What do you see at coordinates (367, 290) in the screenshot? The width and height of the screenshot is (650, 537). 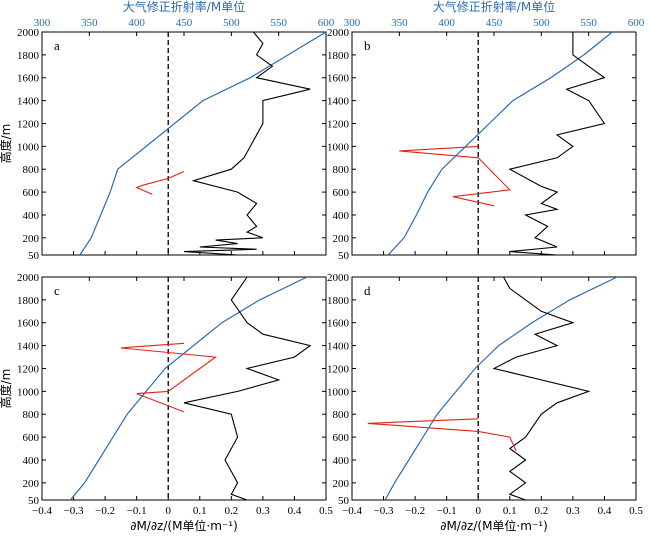 I see `panel-letter: d` at bounding box center [367, 290].